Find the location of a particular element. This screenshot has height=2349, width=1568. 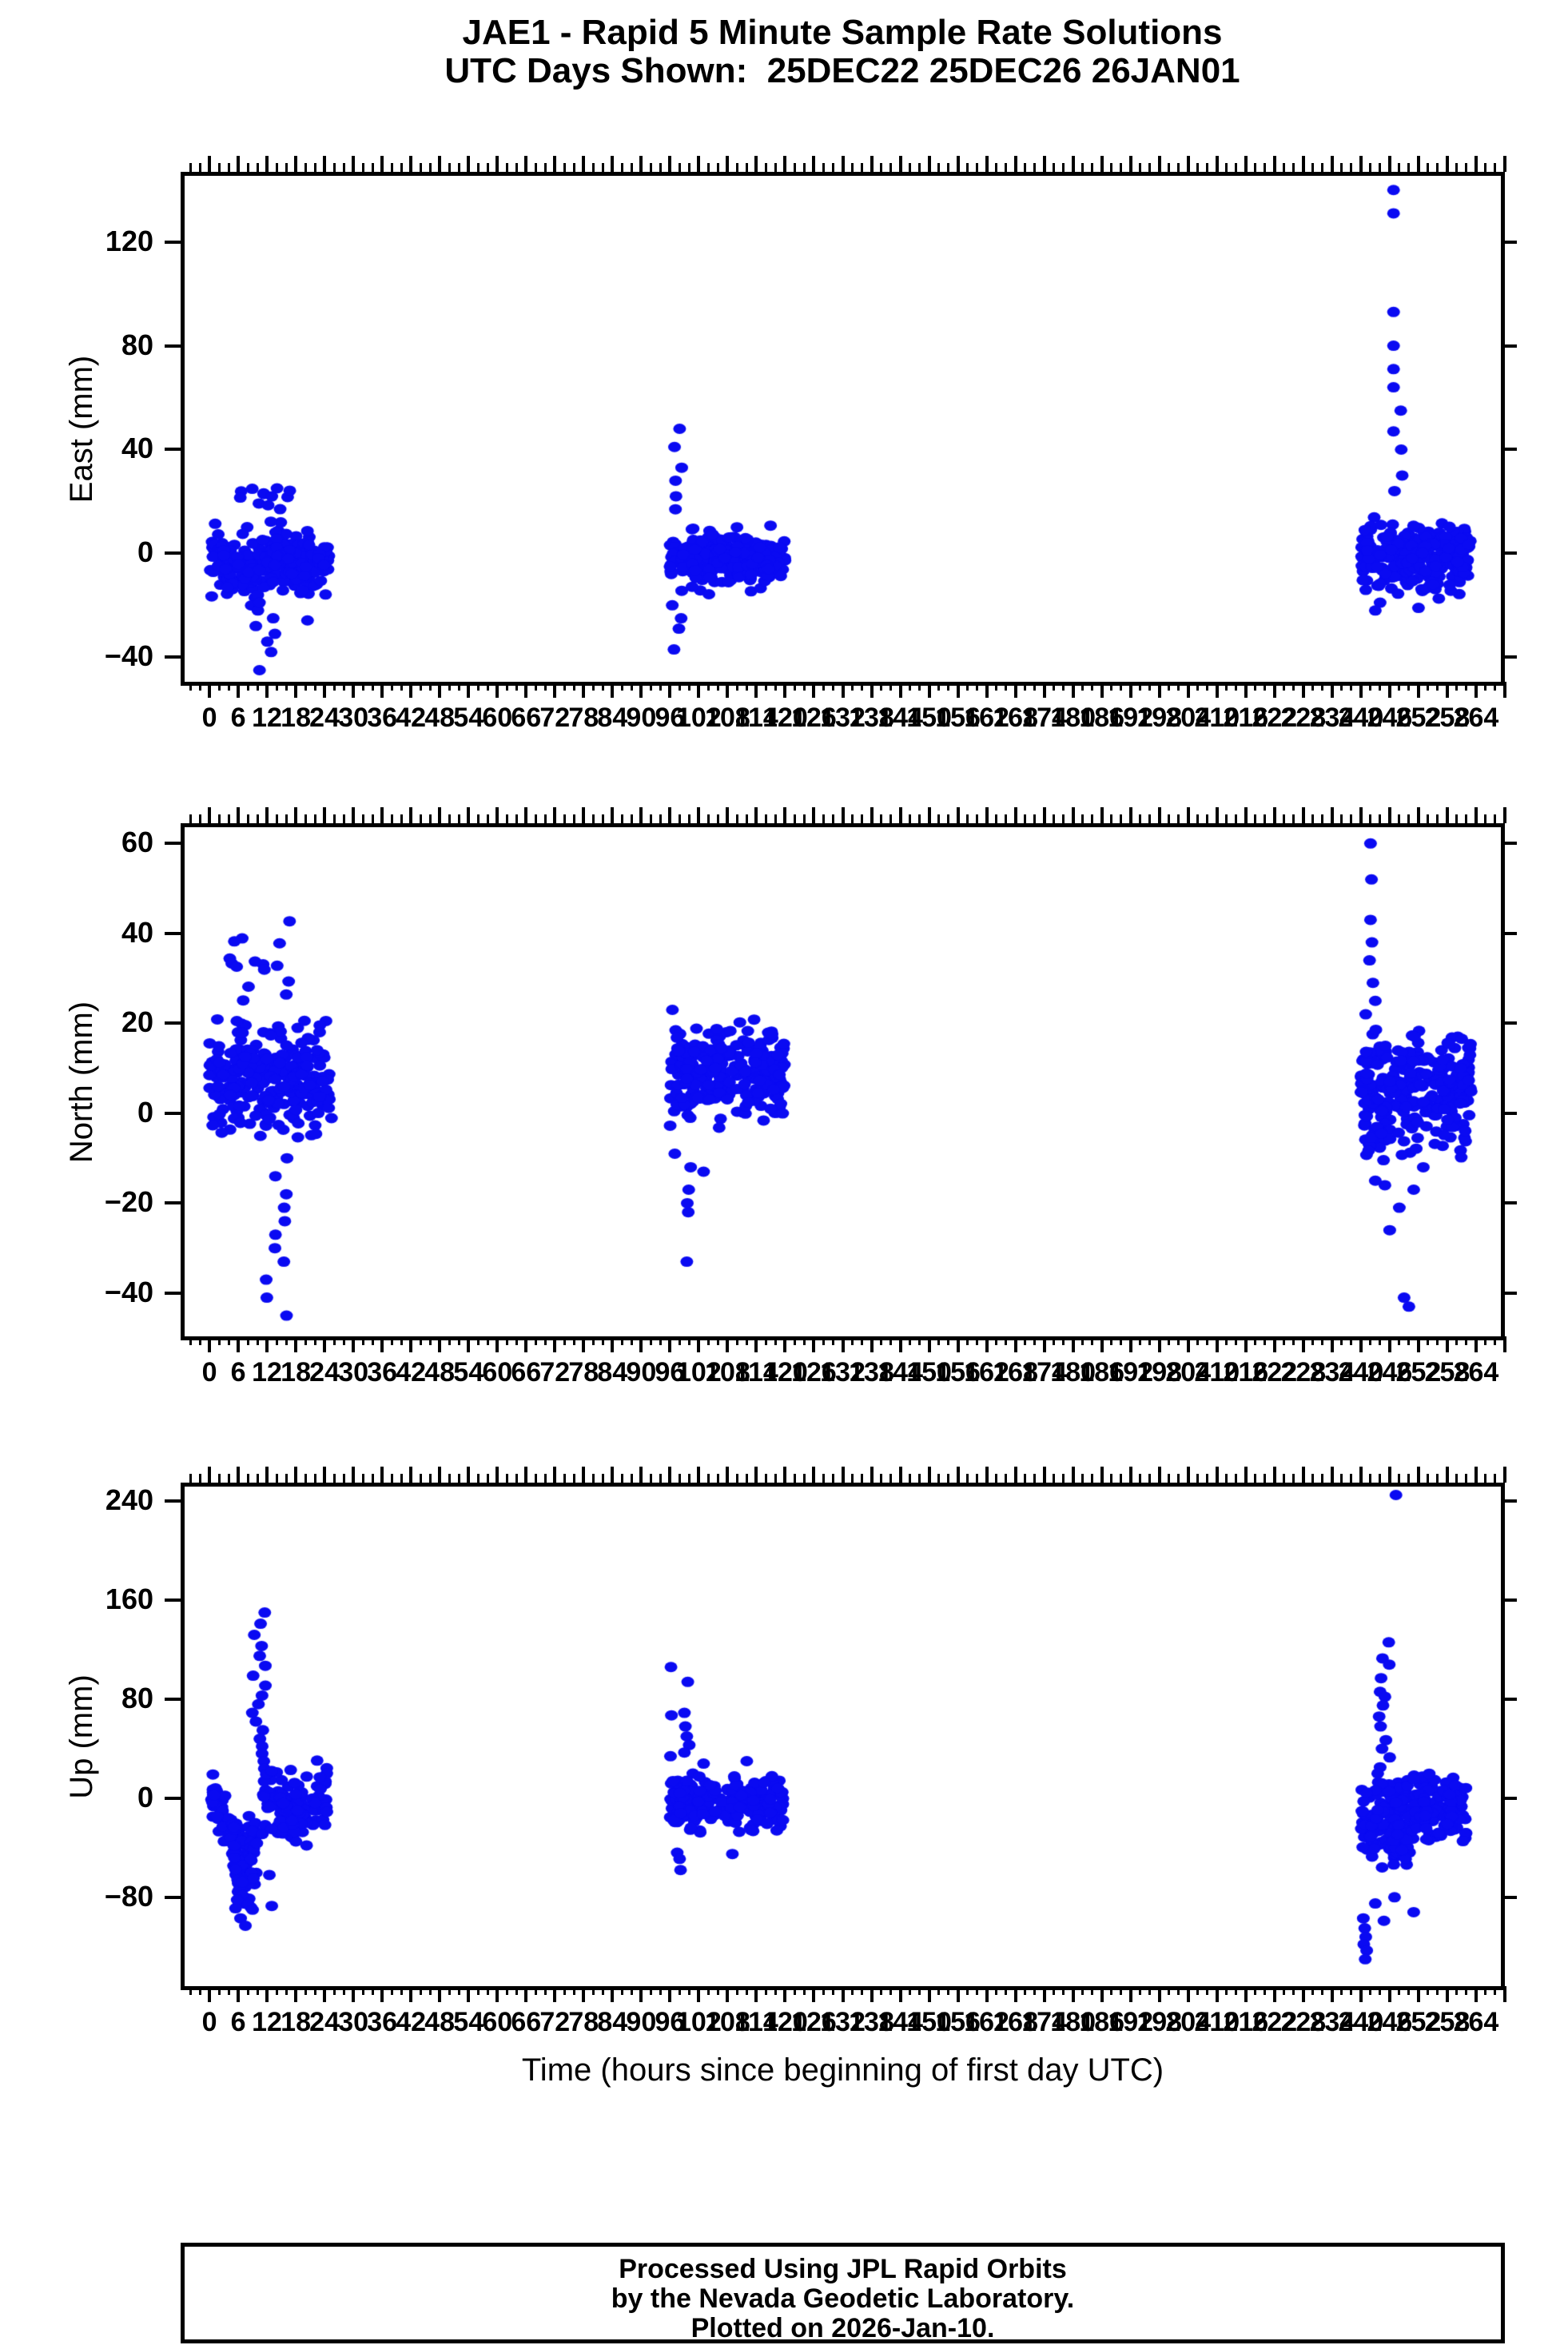

y-tick-left is located at coordinates (173, 1023).